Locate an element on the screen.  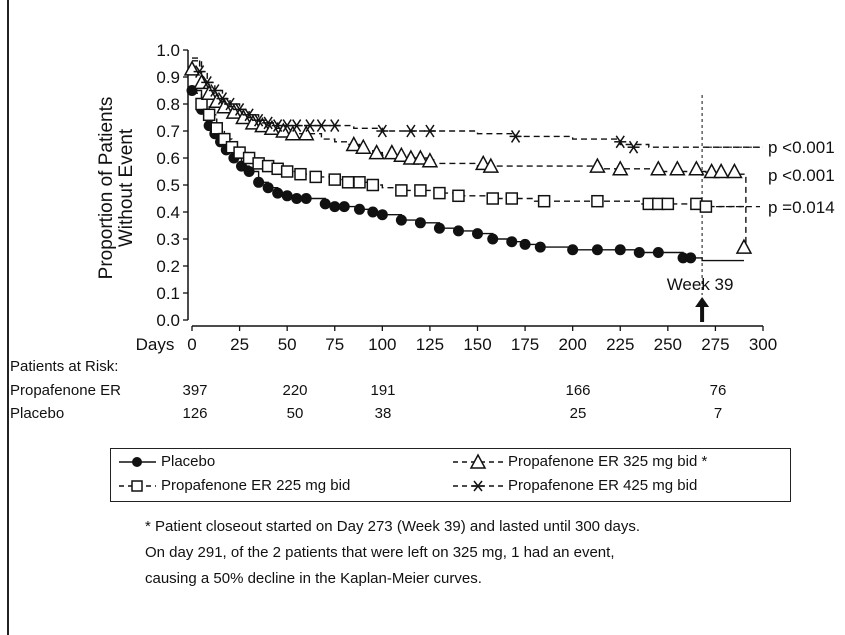
risk-cell: 397 is located at coordinates (195, 390).